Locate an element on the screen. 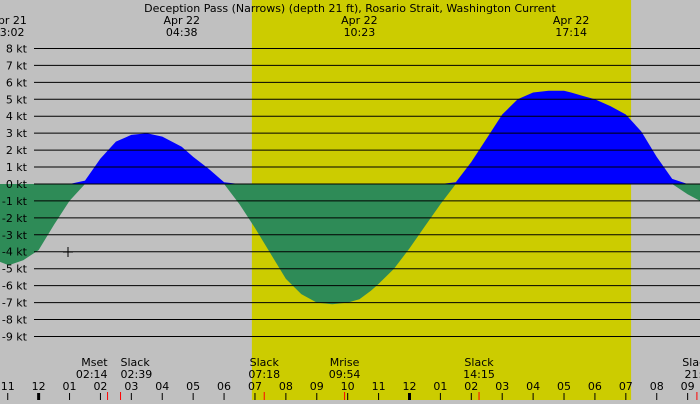 The image size is (700, 404). extreme-time-label: 17:14 is located at coordinates (571, 32).